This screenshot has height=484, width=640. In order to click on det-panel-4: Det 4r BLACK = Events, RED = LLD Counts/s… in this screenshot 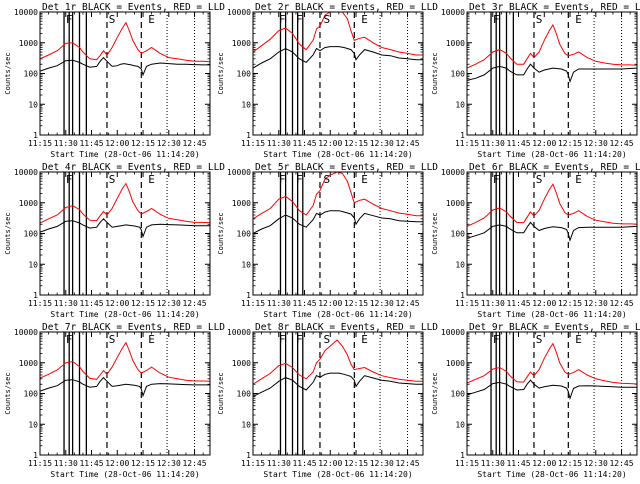, I will do `click(114, 240)`.